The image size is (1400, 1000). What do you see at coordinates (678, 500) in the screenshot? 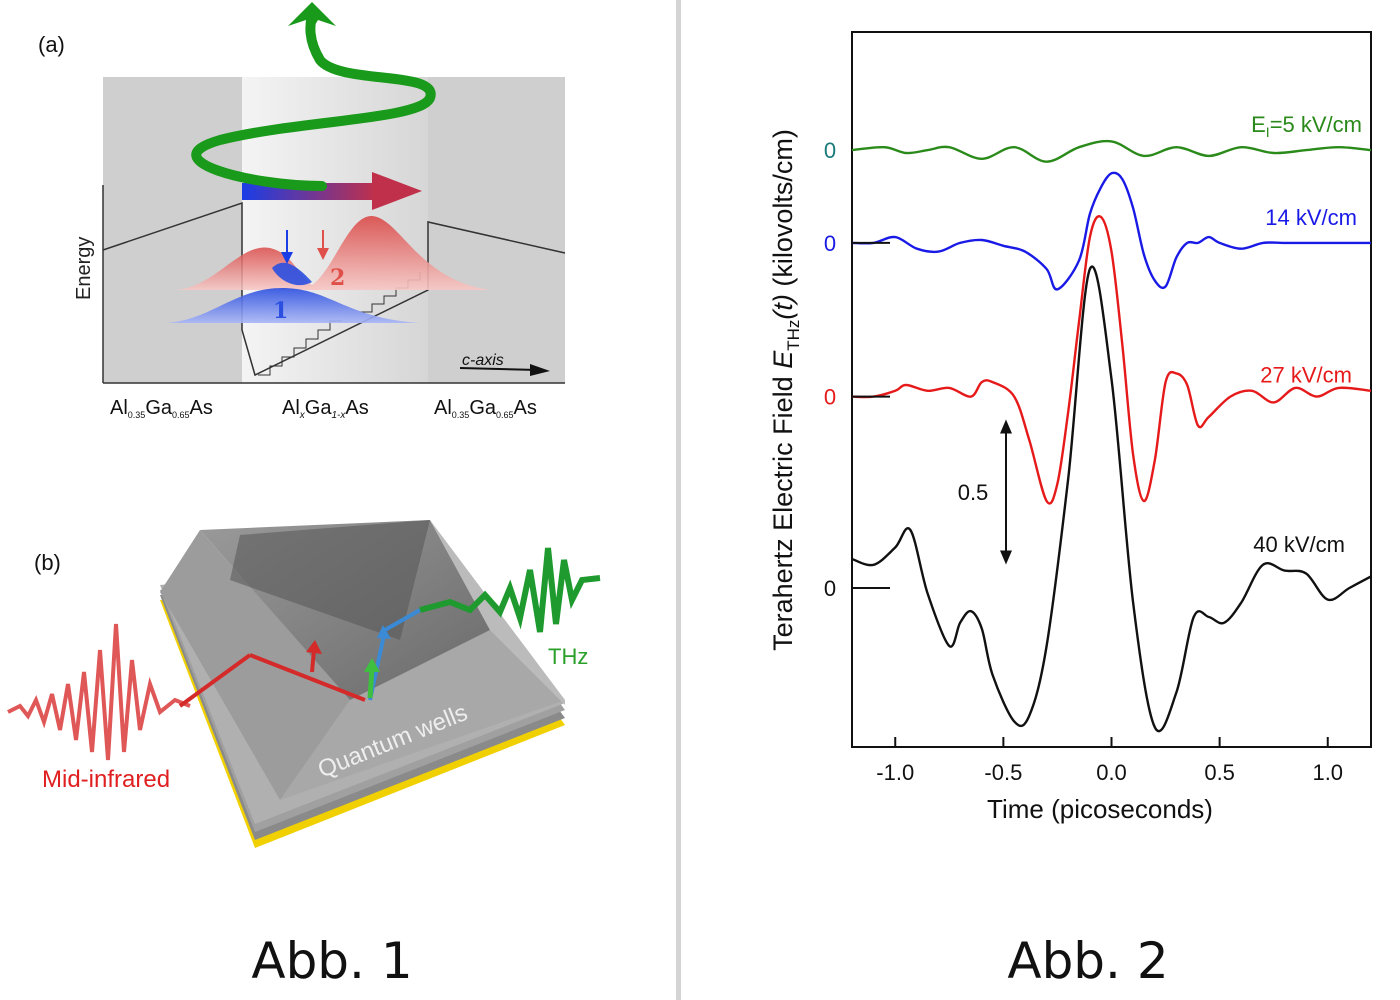
I see `figure-divider` at bounding box center [678, 500].